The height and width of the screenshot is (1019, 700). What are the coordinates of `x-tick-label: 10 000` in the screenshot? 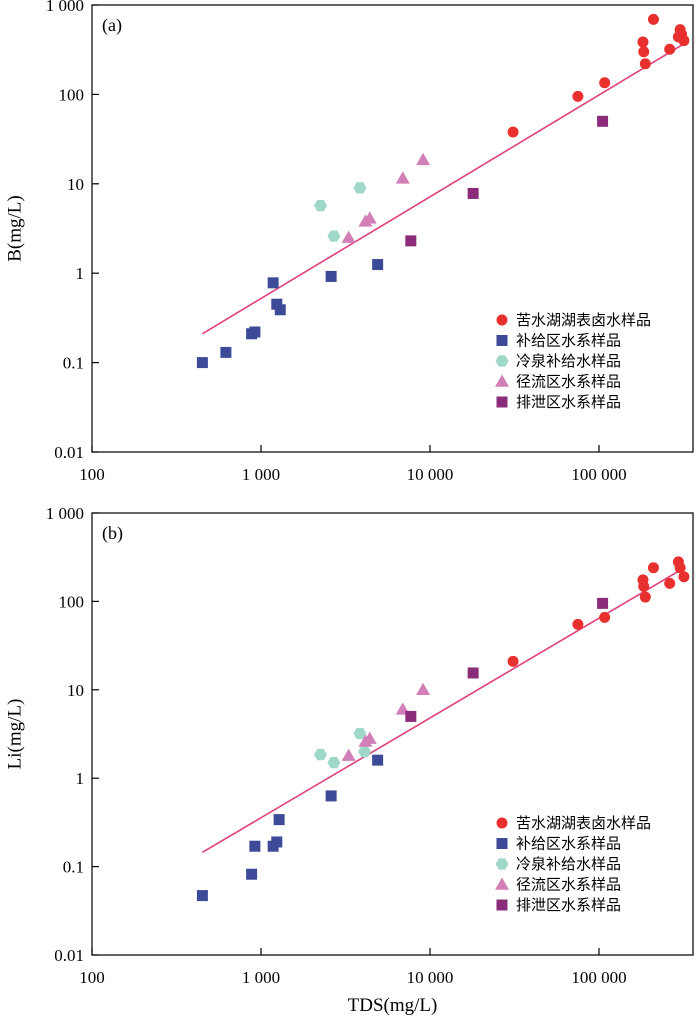 It's located at (430, 474).